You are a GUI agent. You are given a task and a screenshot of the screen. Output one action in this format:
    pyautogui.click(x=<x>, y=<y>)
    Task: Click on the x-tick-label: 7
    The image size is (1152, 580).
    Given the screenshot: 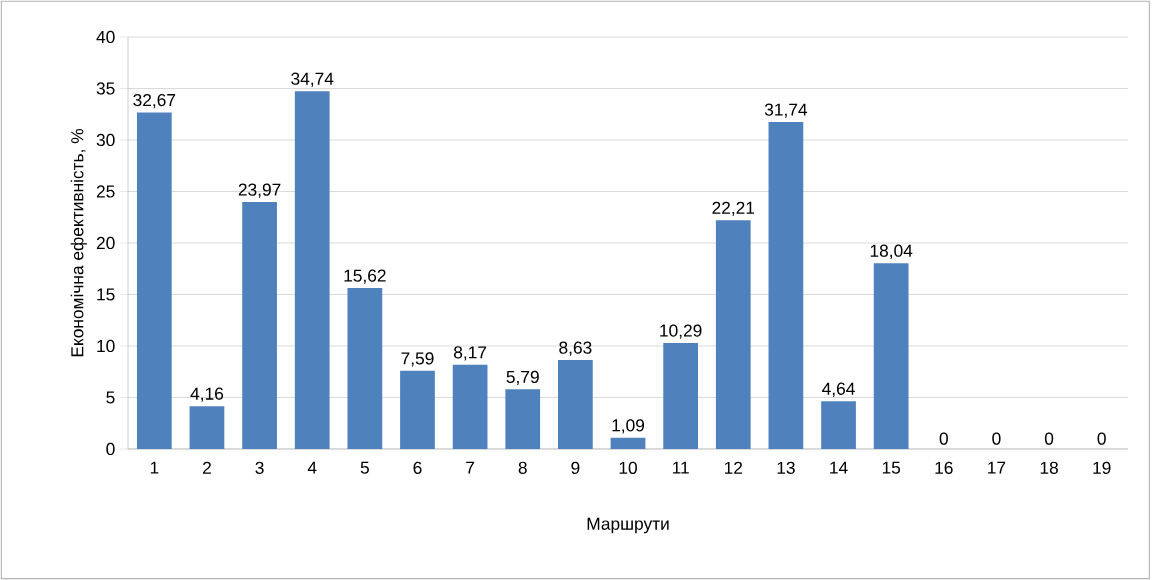 What is the action you would take?
    pyautogui.click(x=470, y=467)
    